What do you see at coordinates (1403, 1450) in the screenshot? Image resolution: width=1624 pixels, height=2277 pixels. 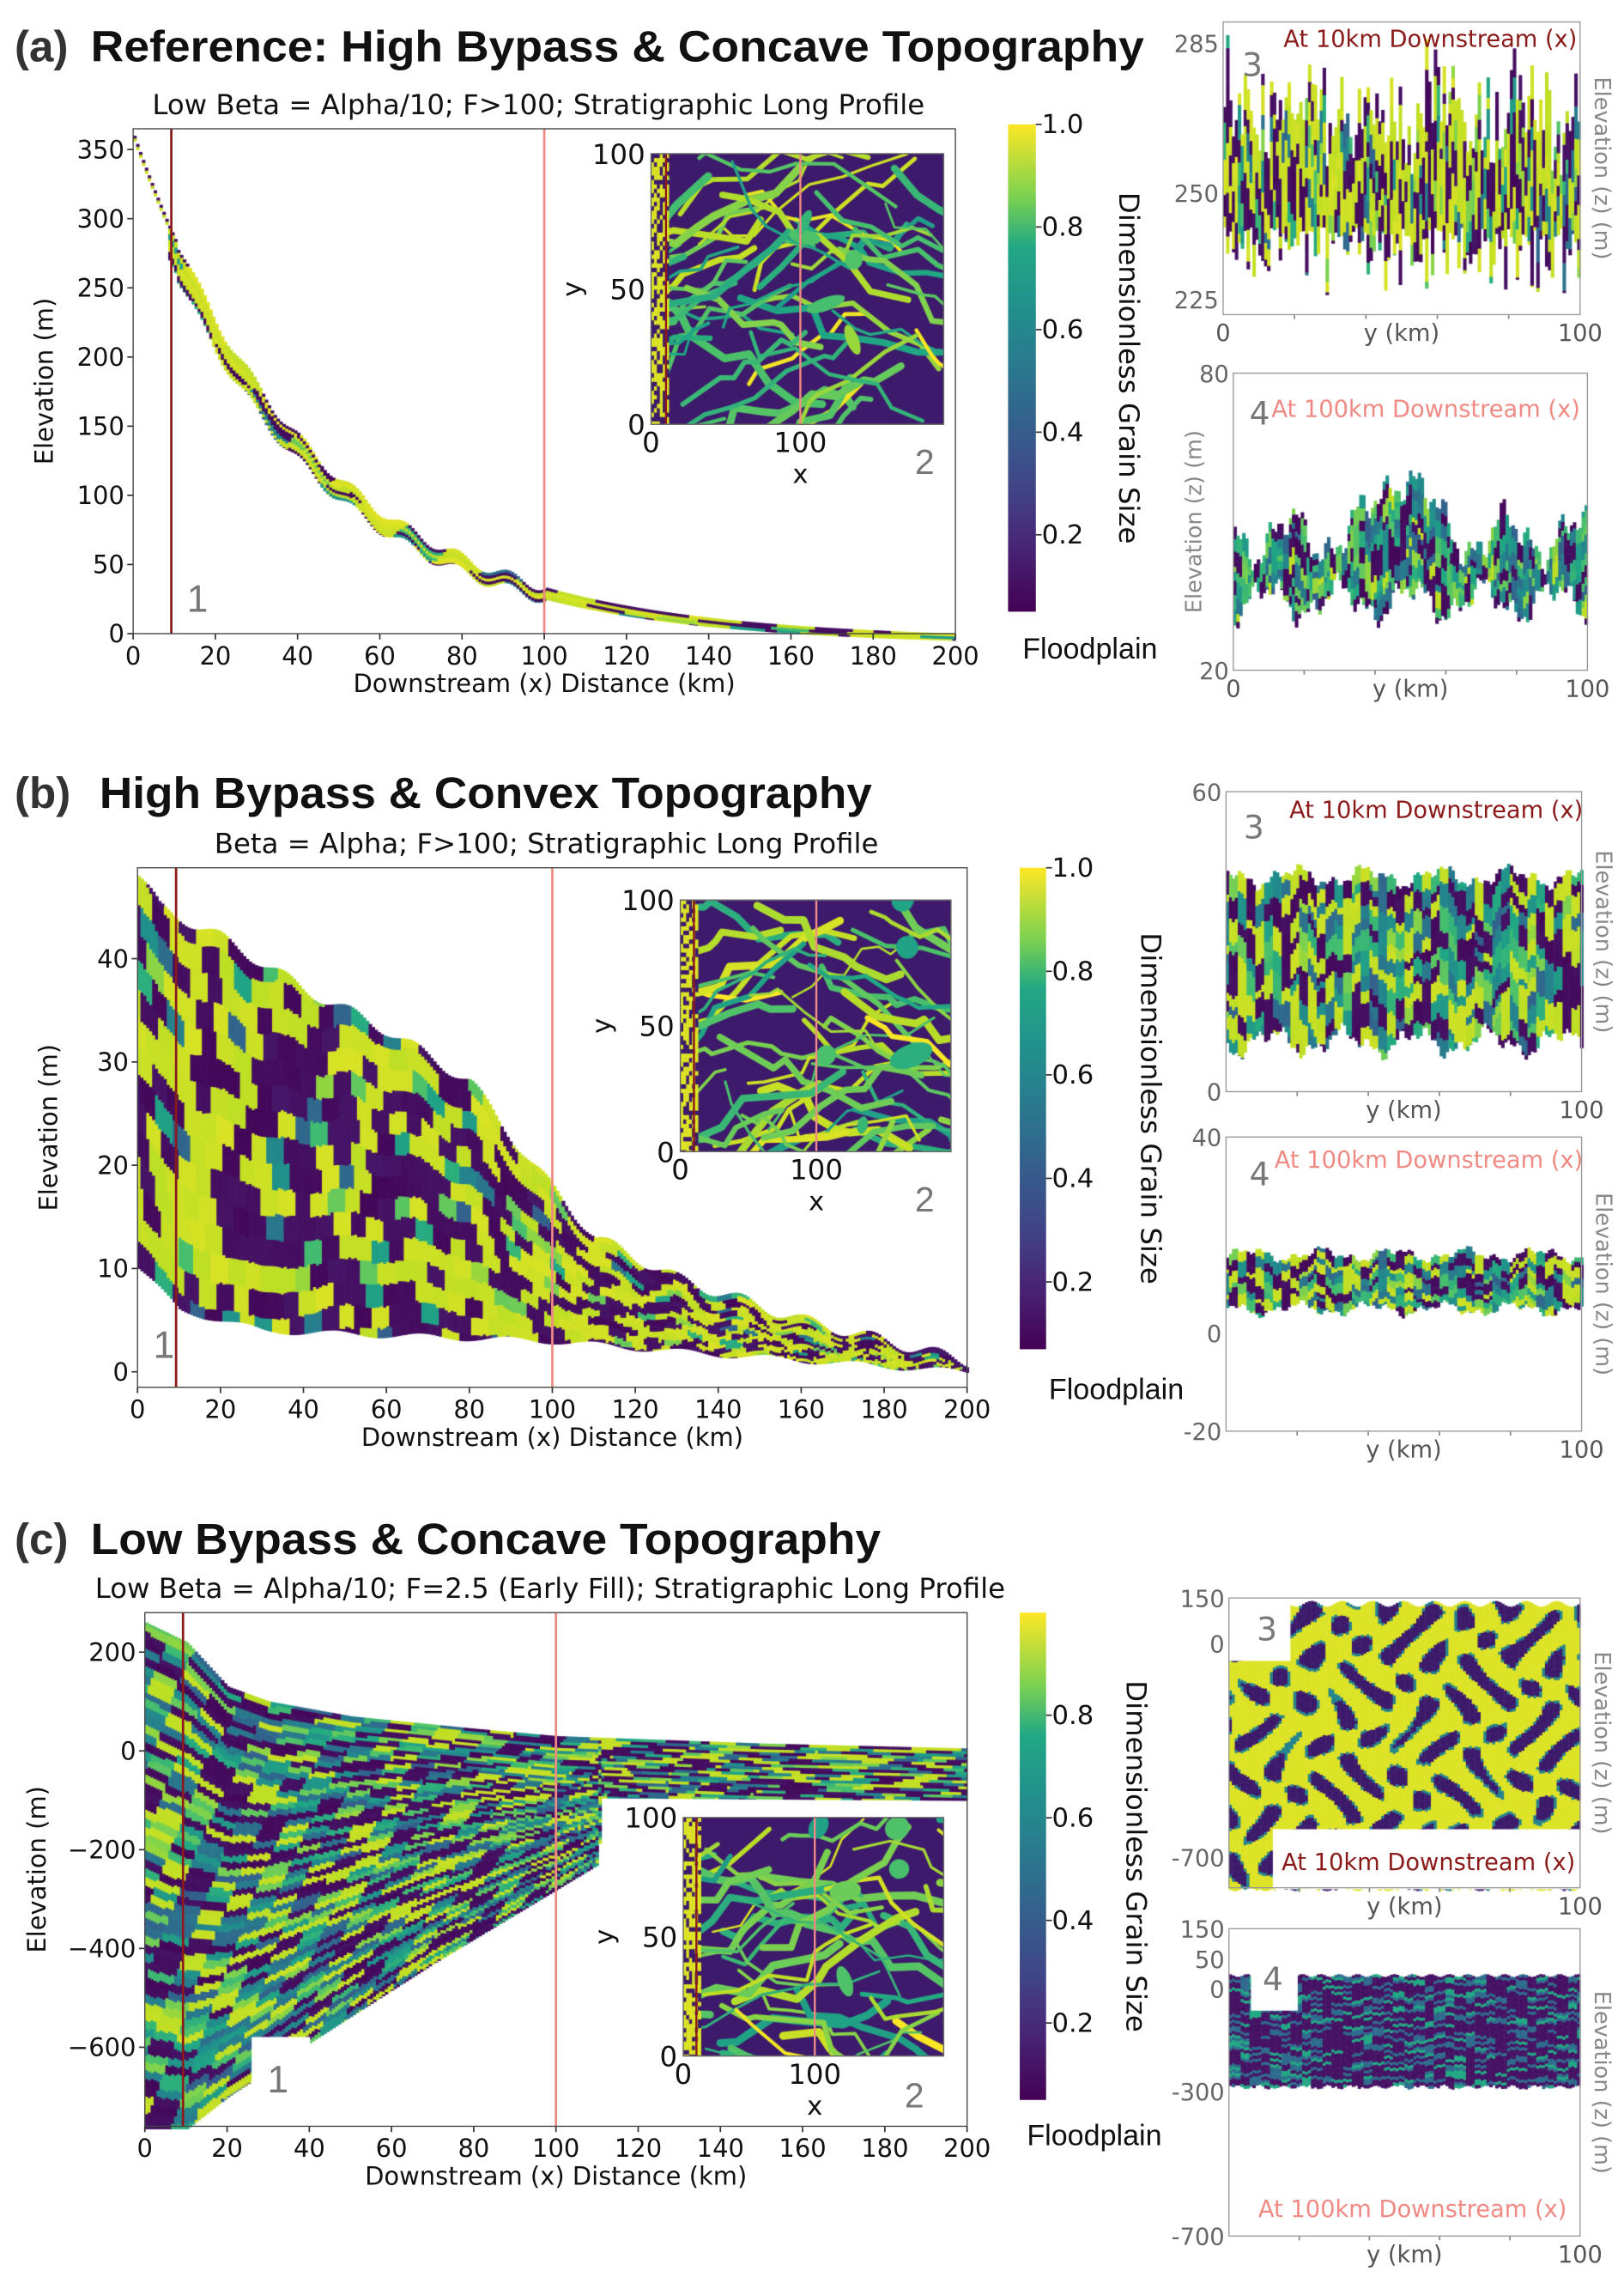 I see `xsec-x-label: y (km)` at bounding box center [1403, 1450].